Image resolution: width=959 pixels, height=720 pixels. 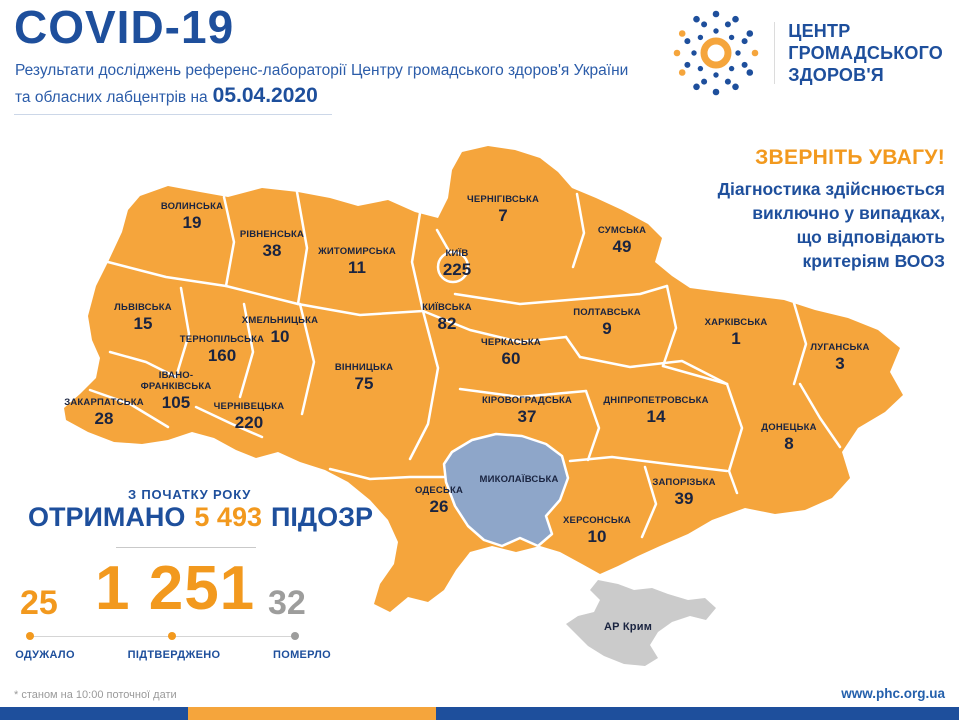 What do you see at coordinates (848, 213) in the screenshot?
I see `notice-line: виключно у випадках,` at bounding box center [848, 213].